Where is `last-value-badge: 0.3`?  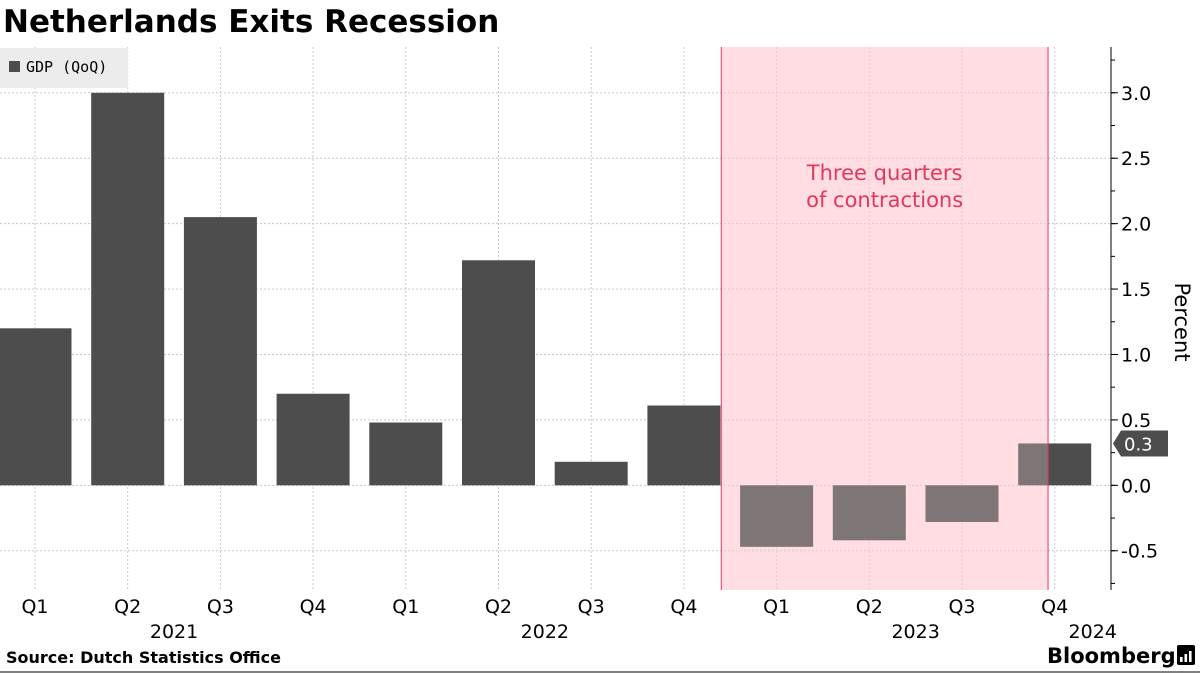 last-value-badge: 0.3 is located at coordinates (1140, 443).